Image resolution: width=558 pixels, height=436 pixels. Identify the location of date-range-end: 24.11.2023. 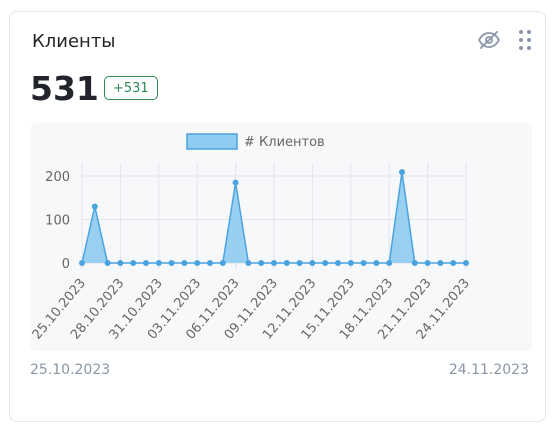
(488, 370).